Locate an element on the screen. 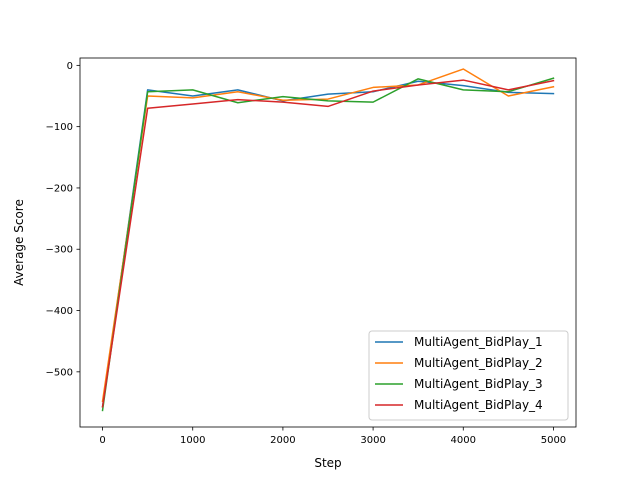 The width and height of the screenshot is (640, 484). legend-label-2: MultiAgent_BidPlay_2 is located at coordinates (478, 363).